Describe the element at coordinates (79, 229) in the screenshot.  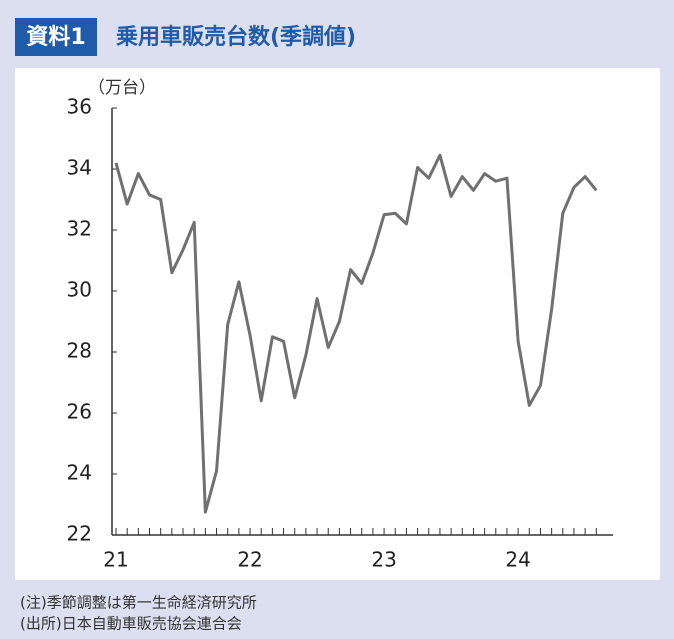
I see `y-tick-label: 32` at that location.